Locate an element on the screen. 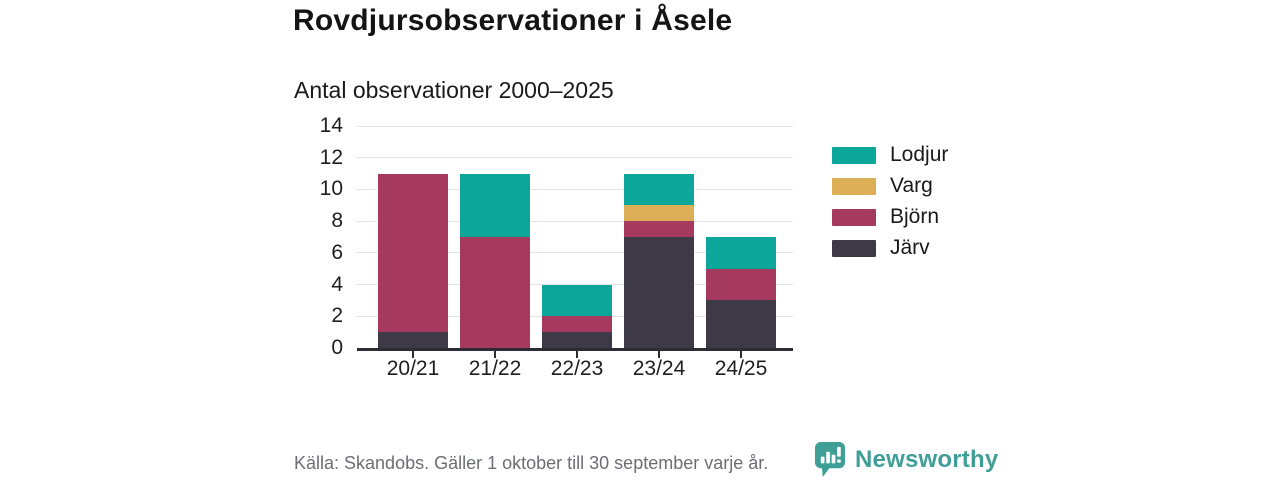 Image resolution: width=1280 pixels, height=480 pixels. newsworthy-brand: Newsworthy is located at coordinates (906, 459).